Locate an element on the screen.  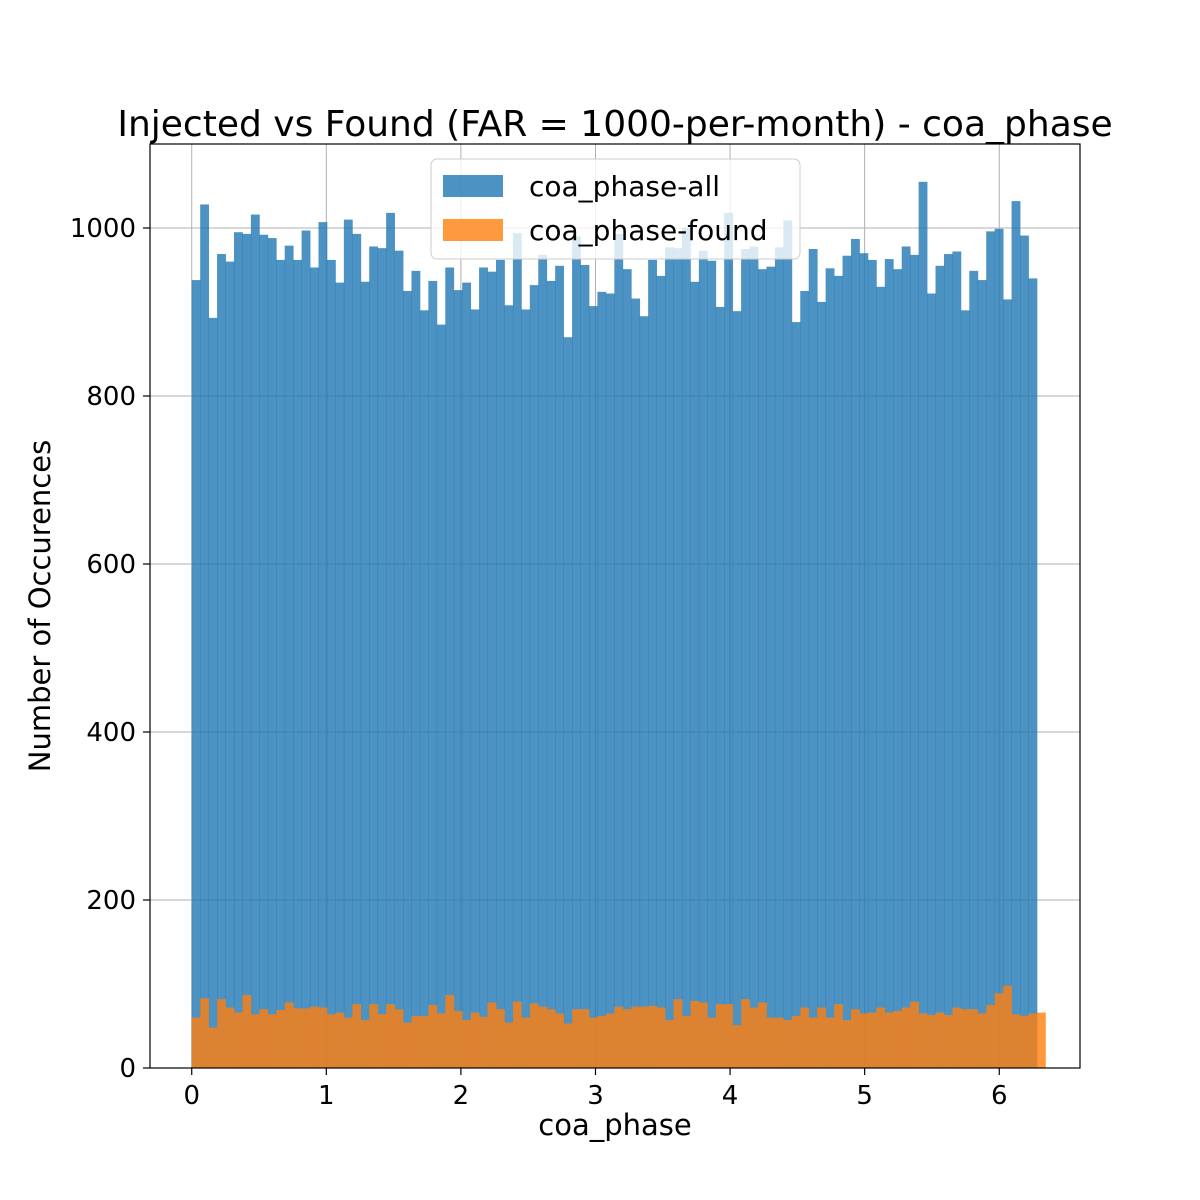
y-tick-label: 600 is located at coordinates (111, 565).